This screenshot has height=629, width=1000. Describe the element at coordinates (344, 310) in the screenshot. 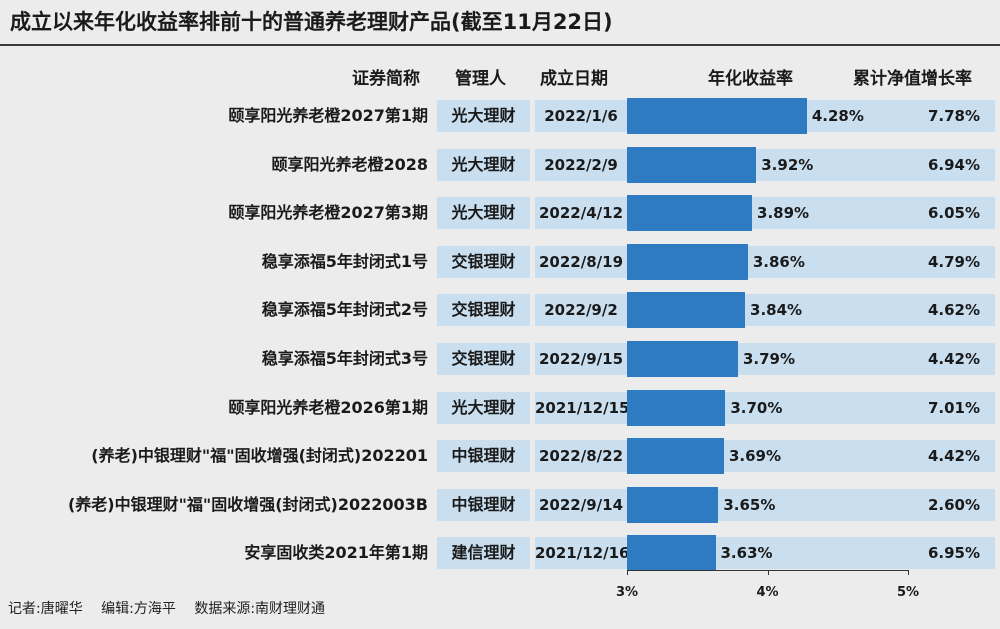

I see `product-name: 稳享添福5年封闭式2号` at that location.